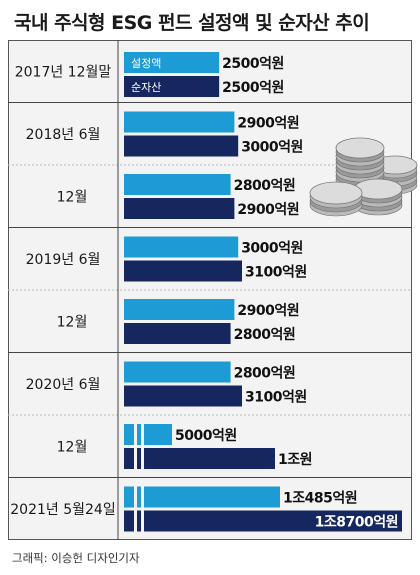 This screenshot has height=575, width=420. I want to click on credit-text: 그래픽: 이승헌 디자인기자, so click(76, 558).